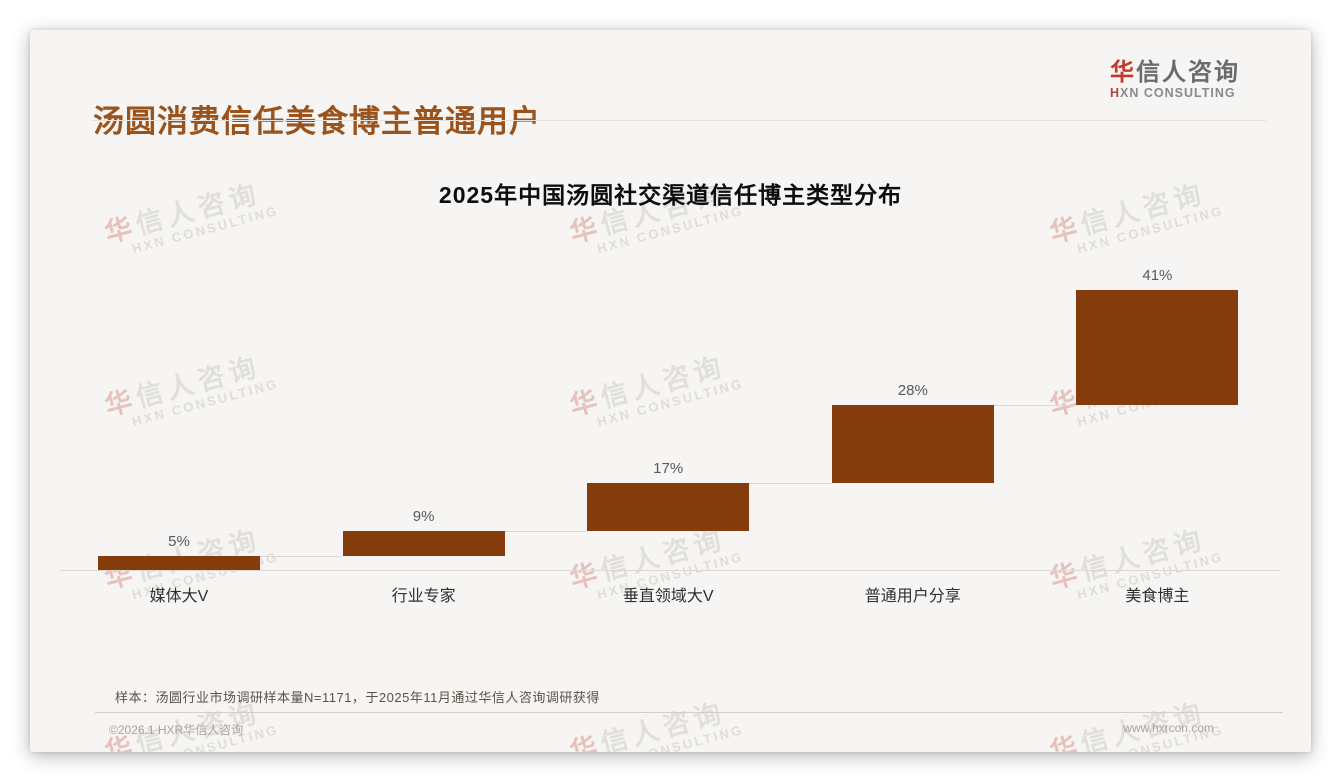 The image size is (1340, 780). Describe the element at coordinates (423, 516) in the screenshot. I see `bar-value-label: 9%` at that location.